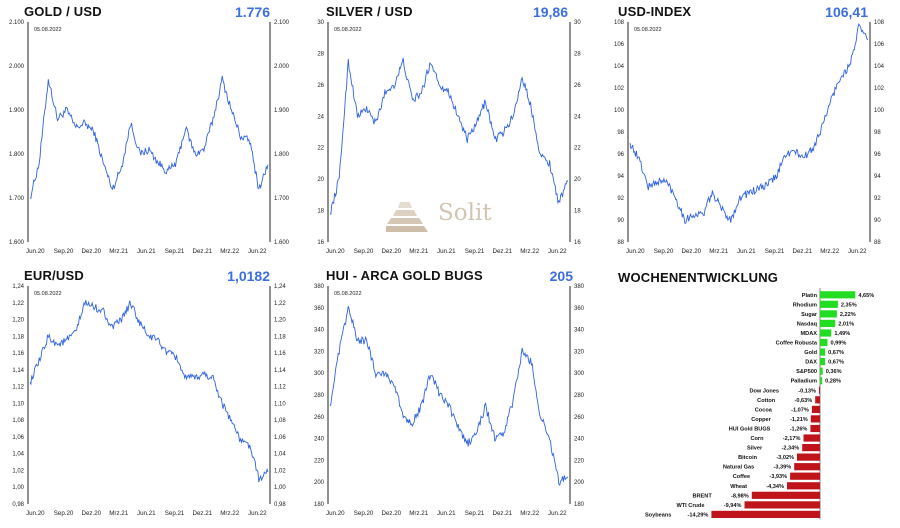  I want to click on chart-title: USD-INDEX, so click(655, 11).